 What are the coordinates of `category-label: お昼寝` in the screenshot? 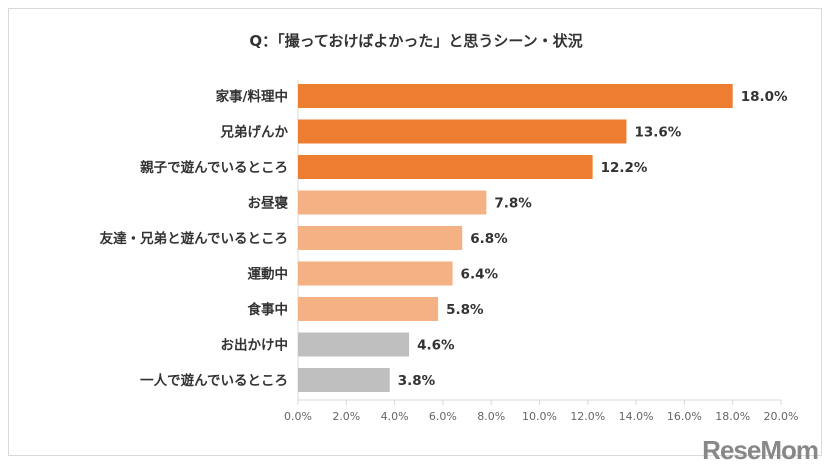 It's located at (268, 203).